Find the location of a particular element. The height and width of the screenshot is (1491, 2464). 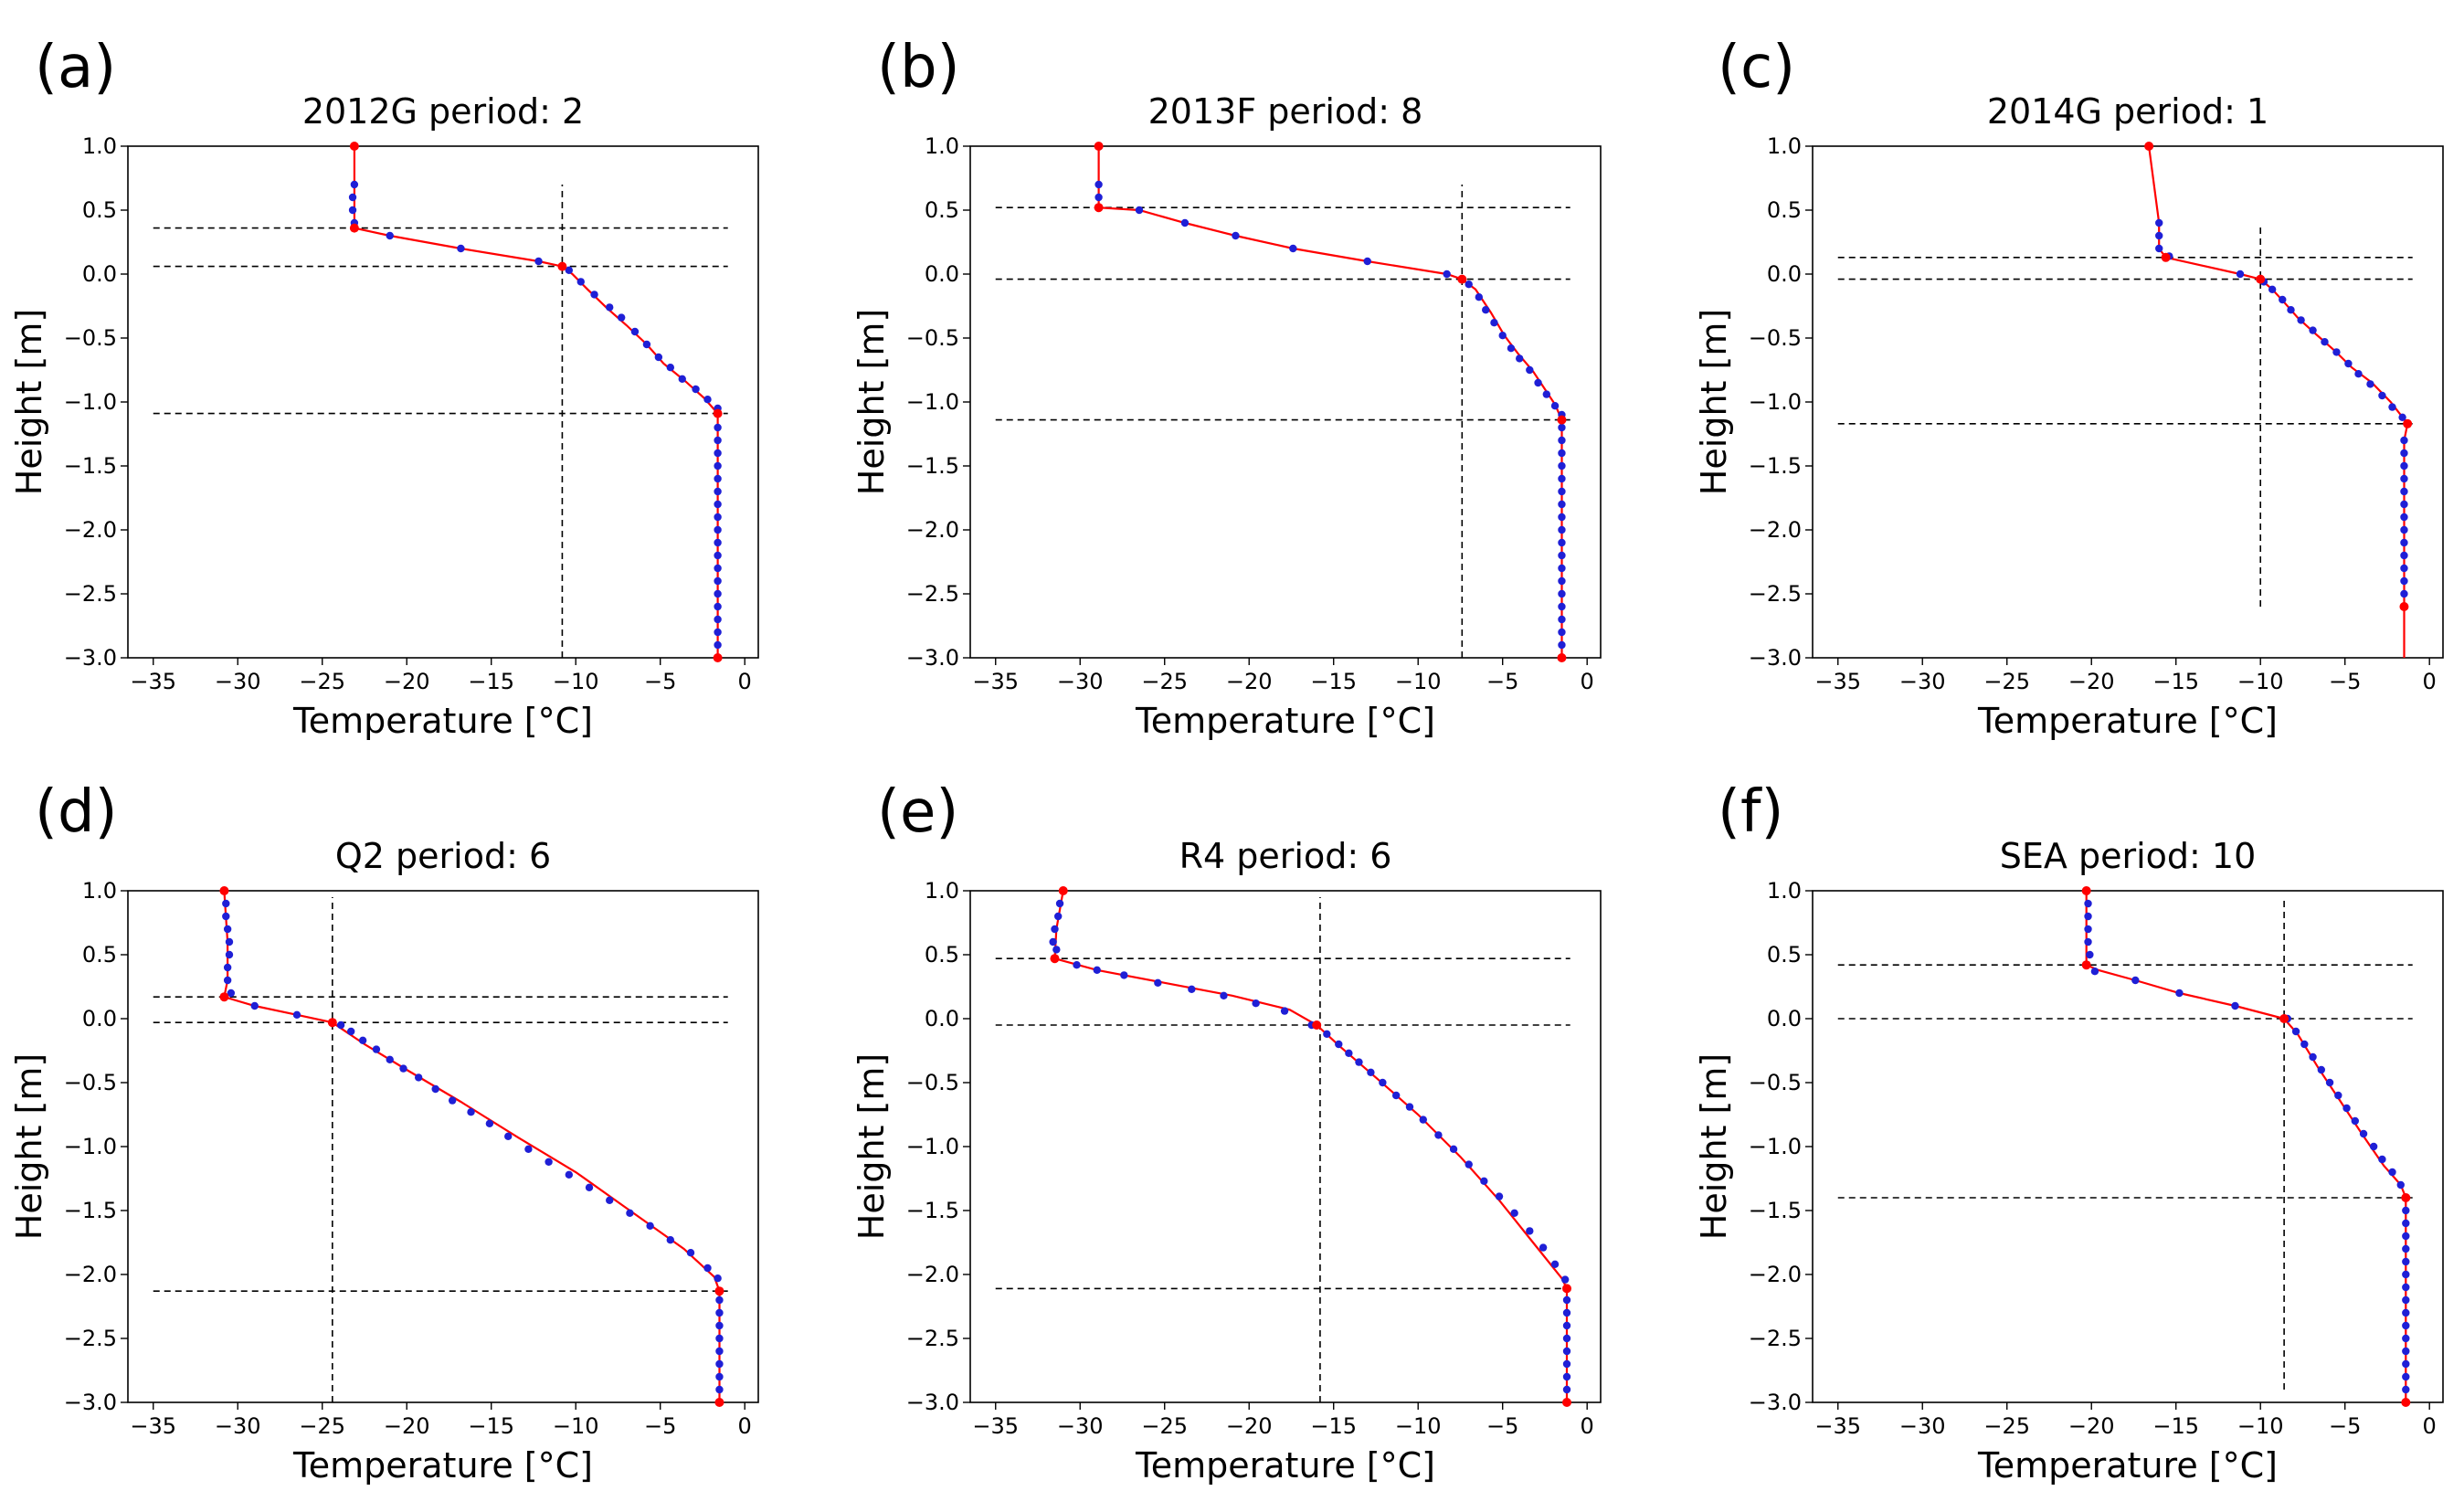

y-tick-label: 0.0 is located at coordinates (942, 274).